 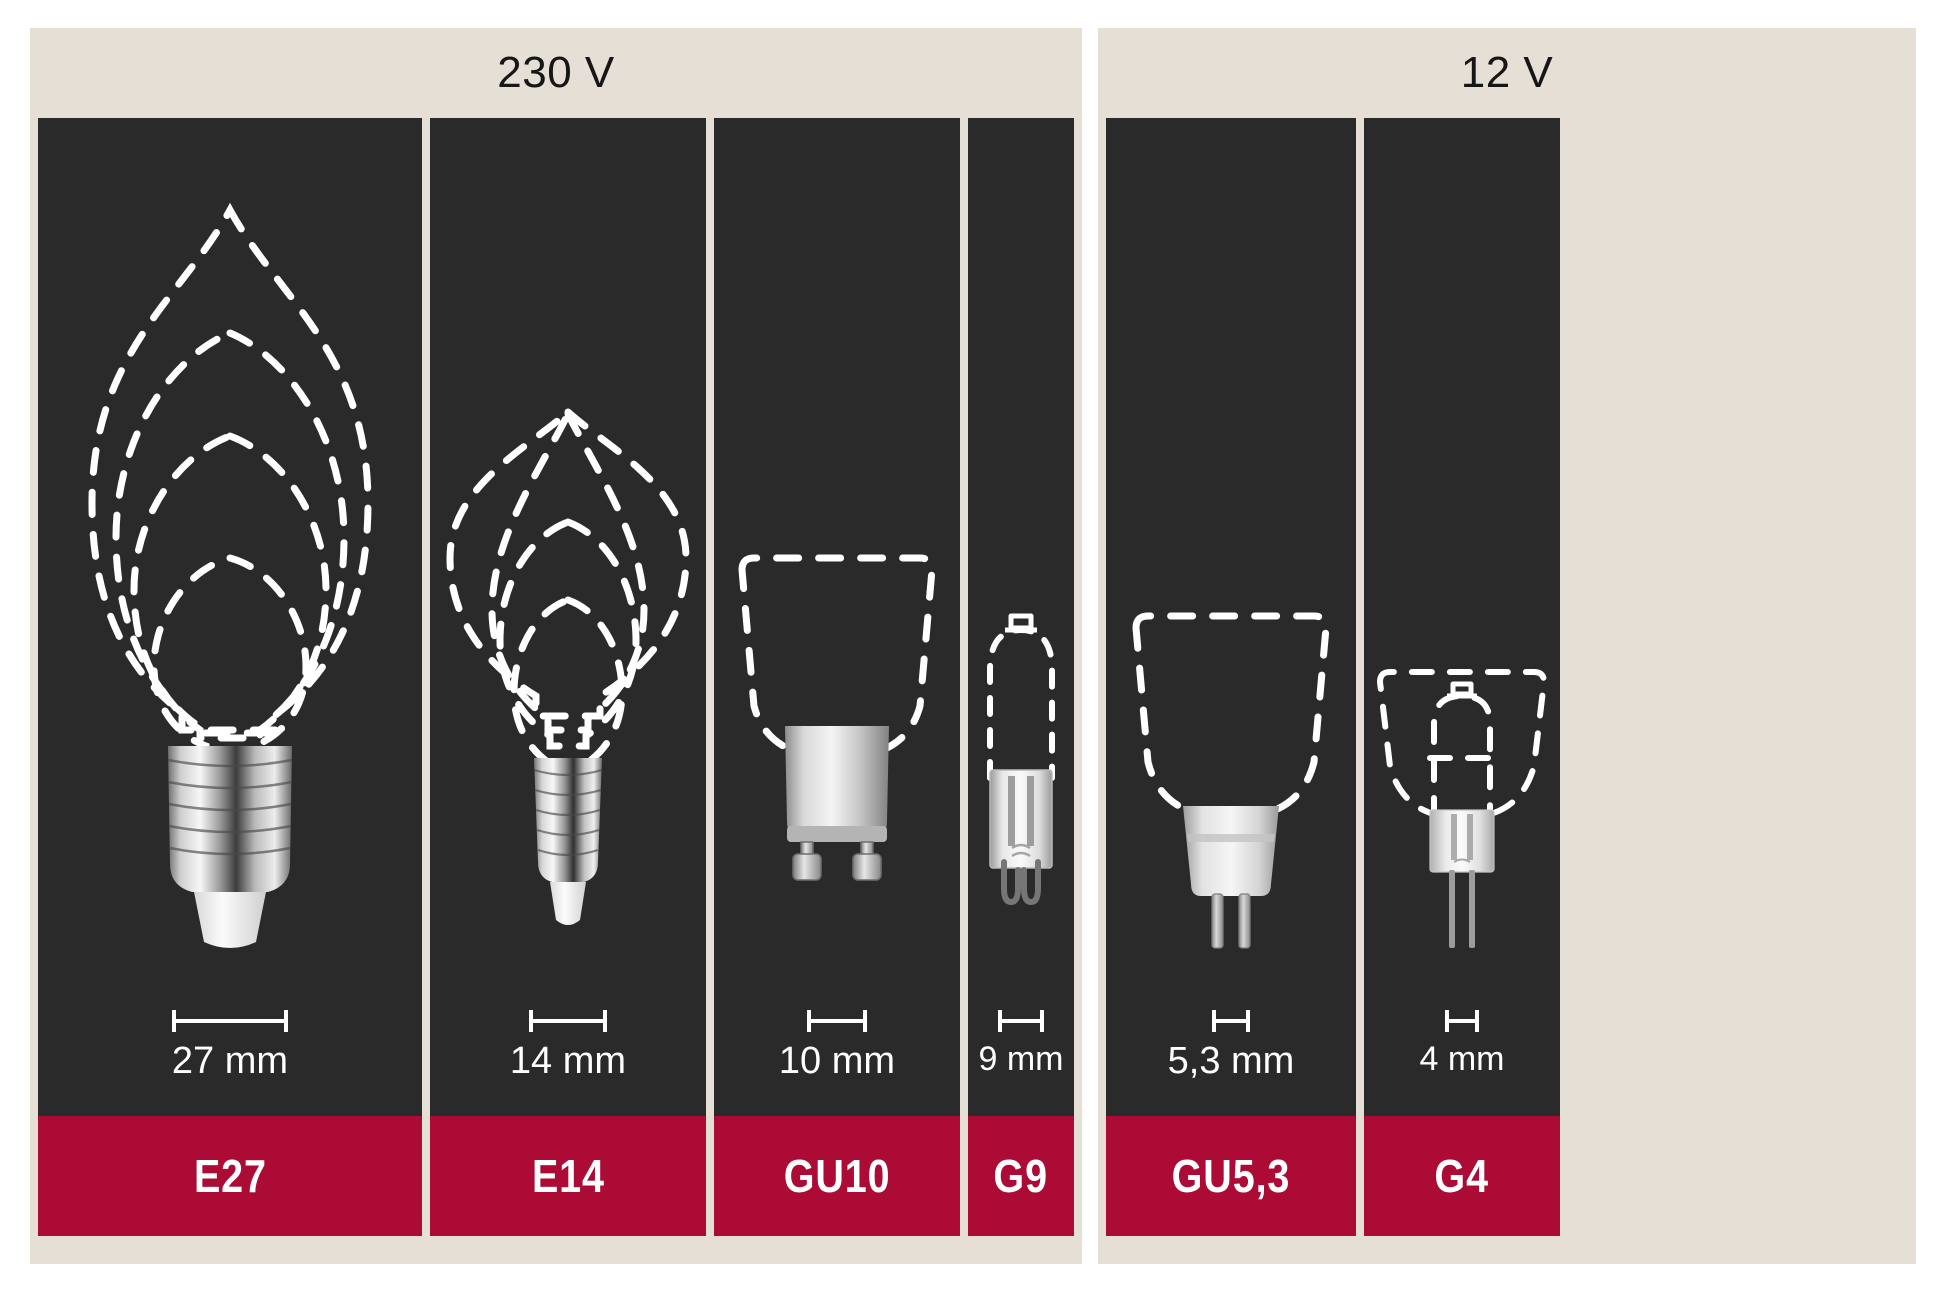 What do you see at coordinates (1462, 878) in the screenshot?
I see `g4-two-thin-pin-base` at bounding box center [1462, 878].